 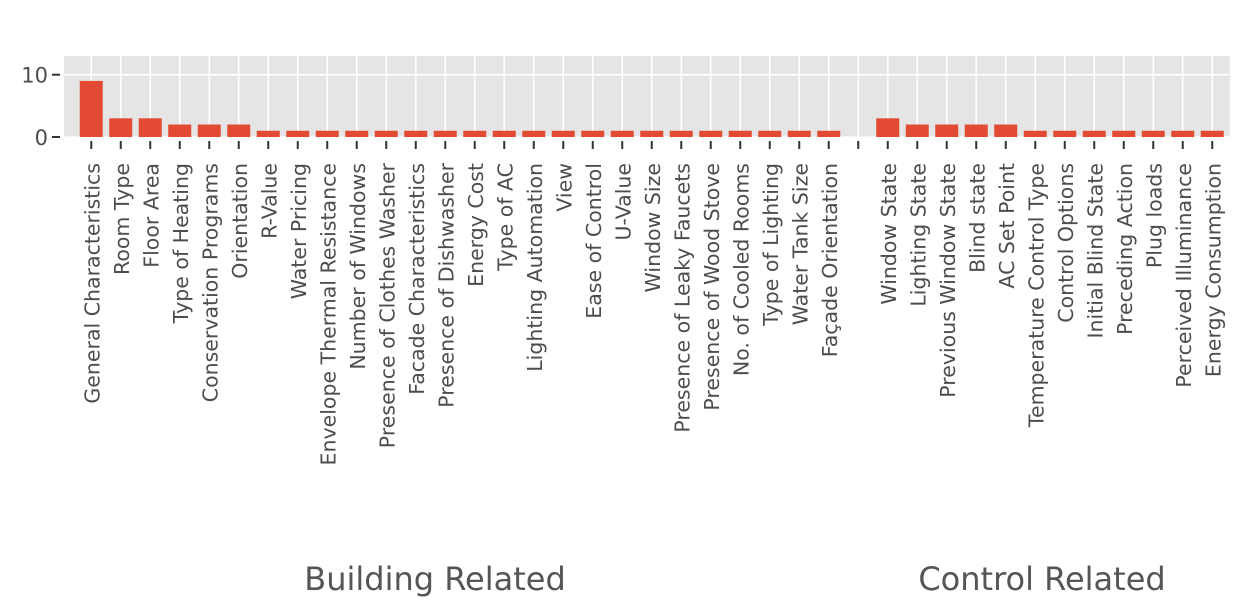 What do you see at coordinates (771, 245) in the screenshot?
I see `x-tick-label: Type of Lighting` at bounding box center [771, 245].